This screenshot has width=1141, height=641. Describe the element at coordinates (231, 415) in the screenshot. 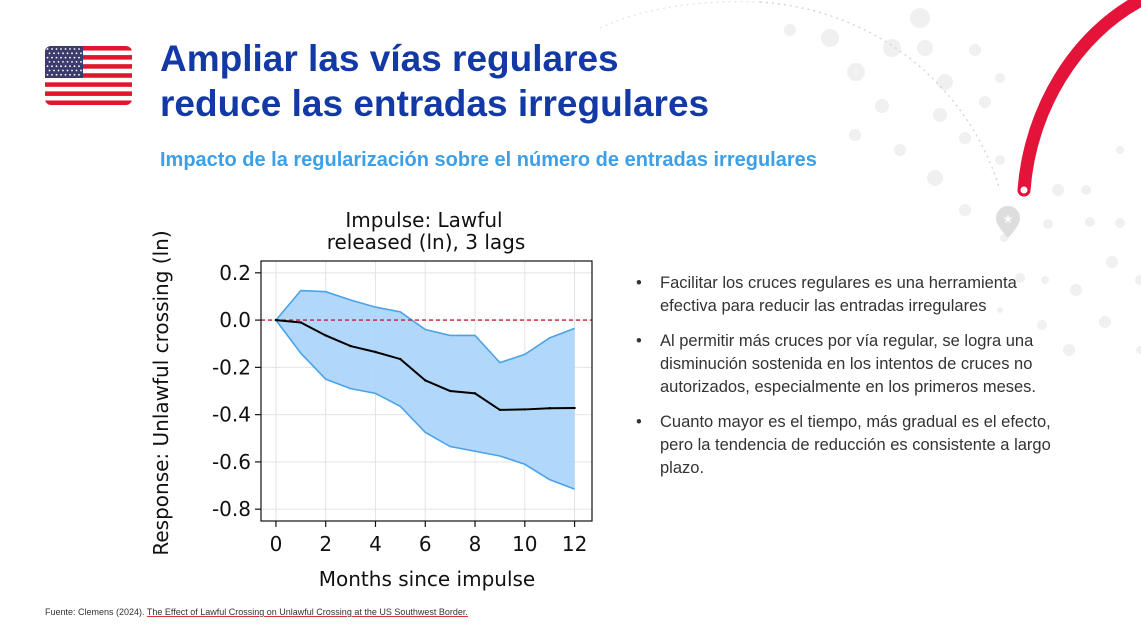

I see `y-tick-label: -0.4` at that location.